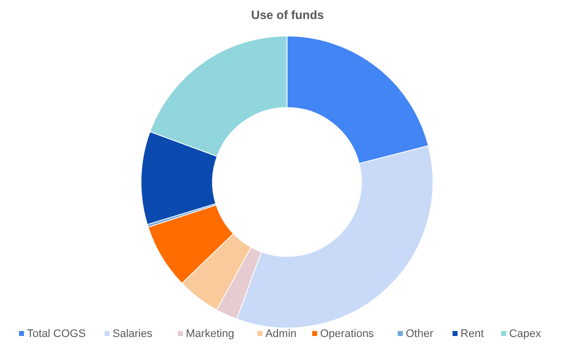  Describe the element at coordinates (420, 334) in the screenshot. I see `legend-label: Other` at that location.